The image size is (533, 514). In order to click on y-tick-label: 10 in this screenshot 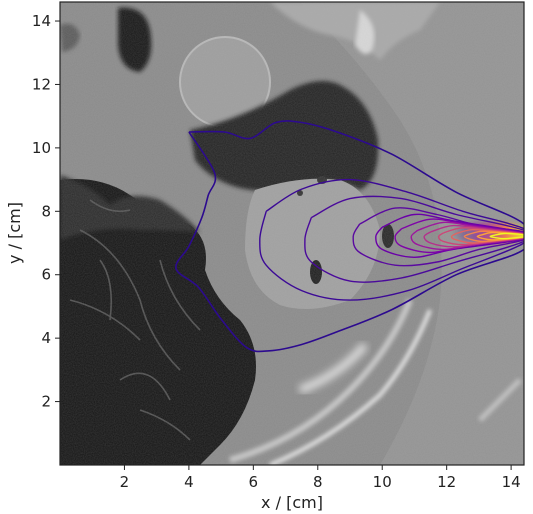, I will do `click(41, 148)`.